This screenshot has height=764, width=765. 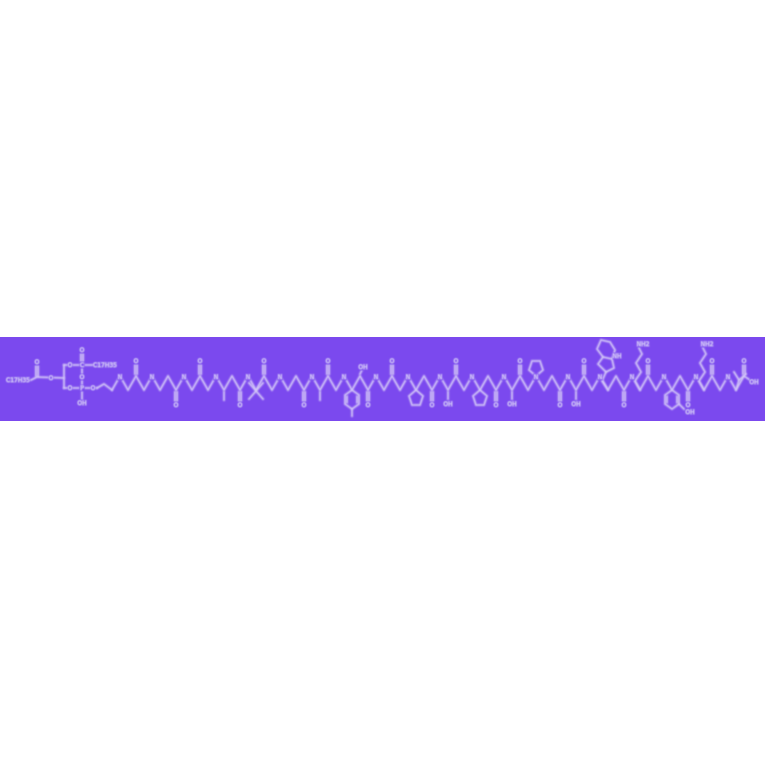 I want to click on atom-label: C, so click(x=82, y=365).